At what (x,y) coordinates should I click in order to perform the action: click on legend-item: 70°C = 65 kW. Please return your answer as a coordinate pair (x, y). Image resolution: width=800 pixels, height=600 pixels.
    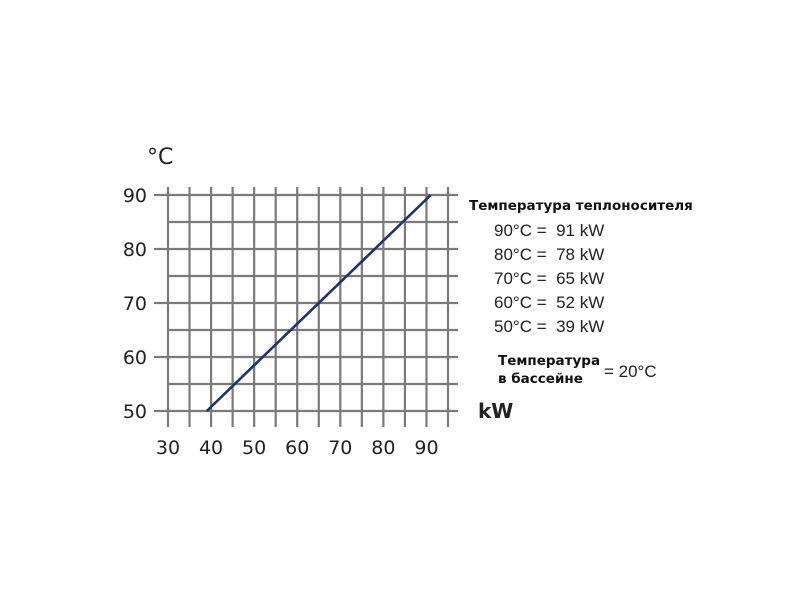
    Looking at the image, I should click on (549, 278).